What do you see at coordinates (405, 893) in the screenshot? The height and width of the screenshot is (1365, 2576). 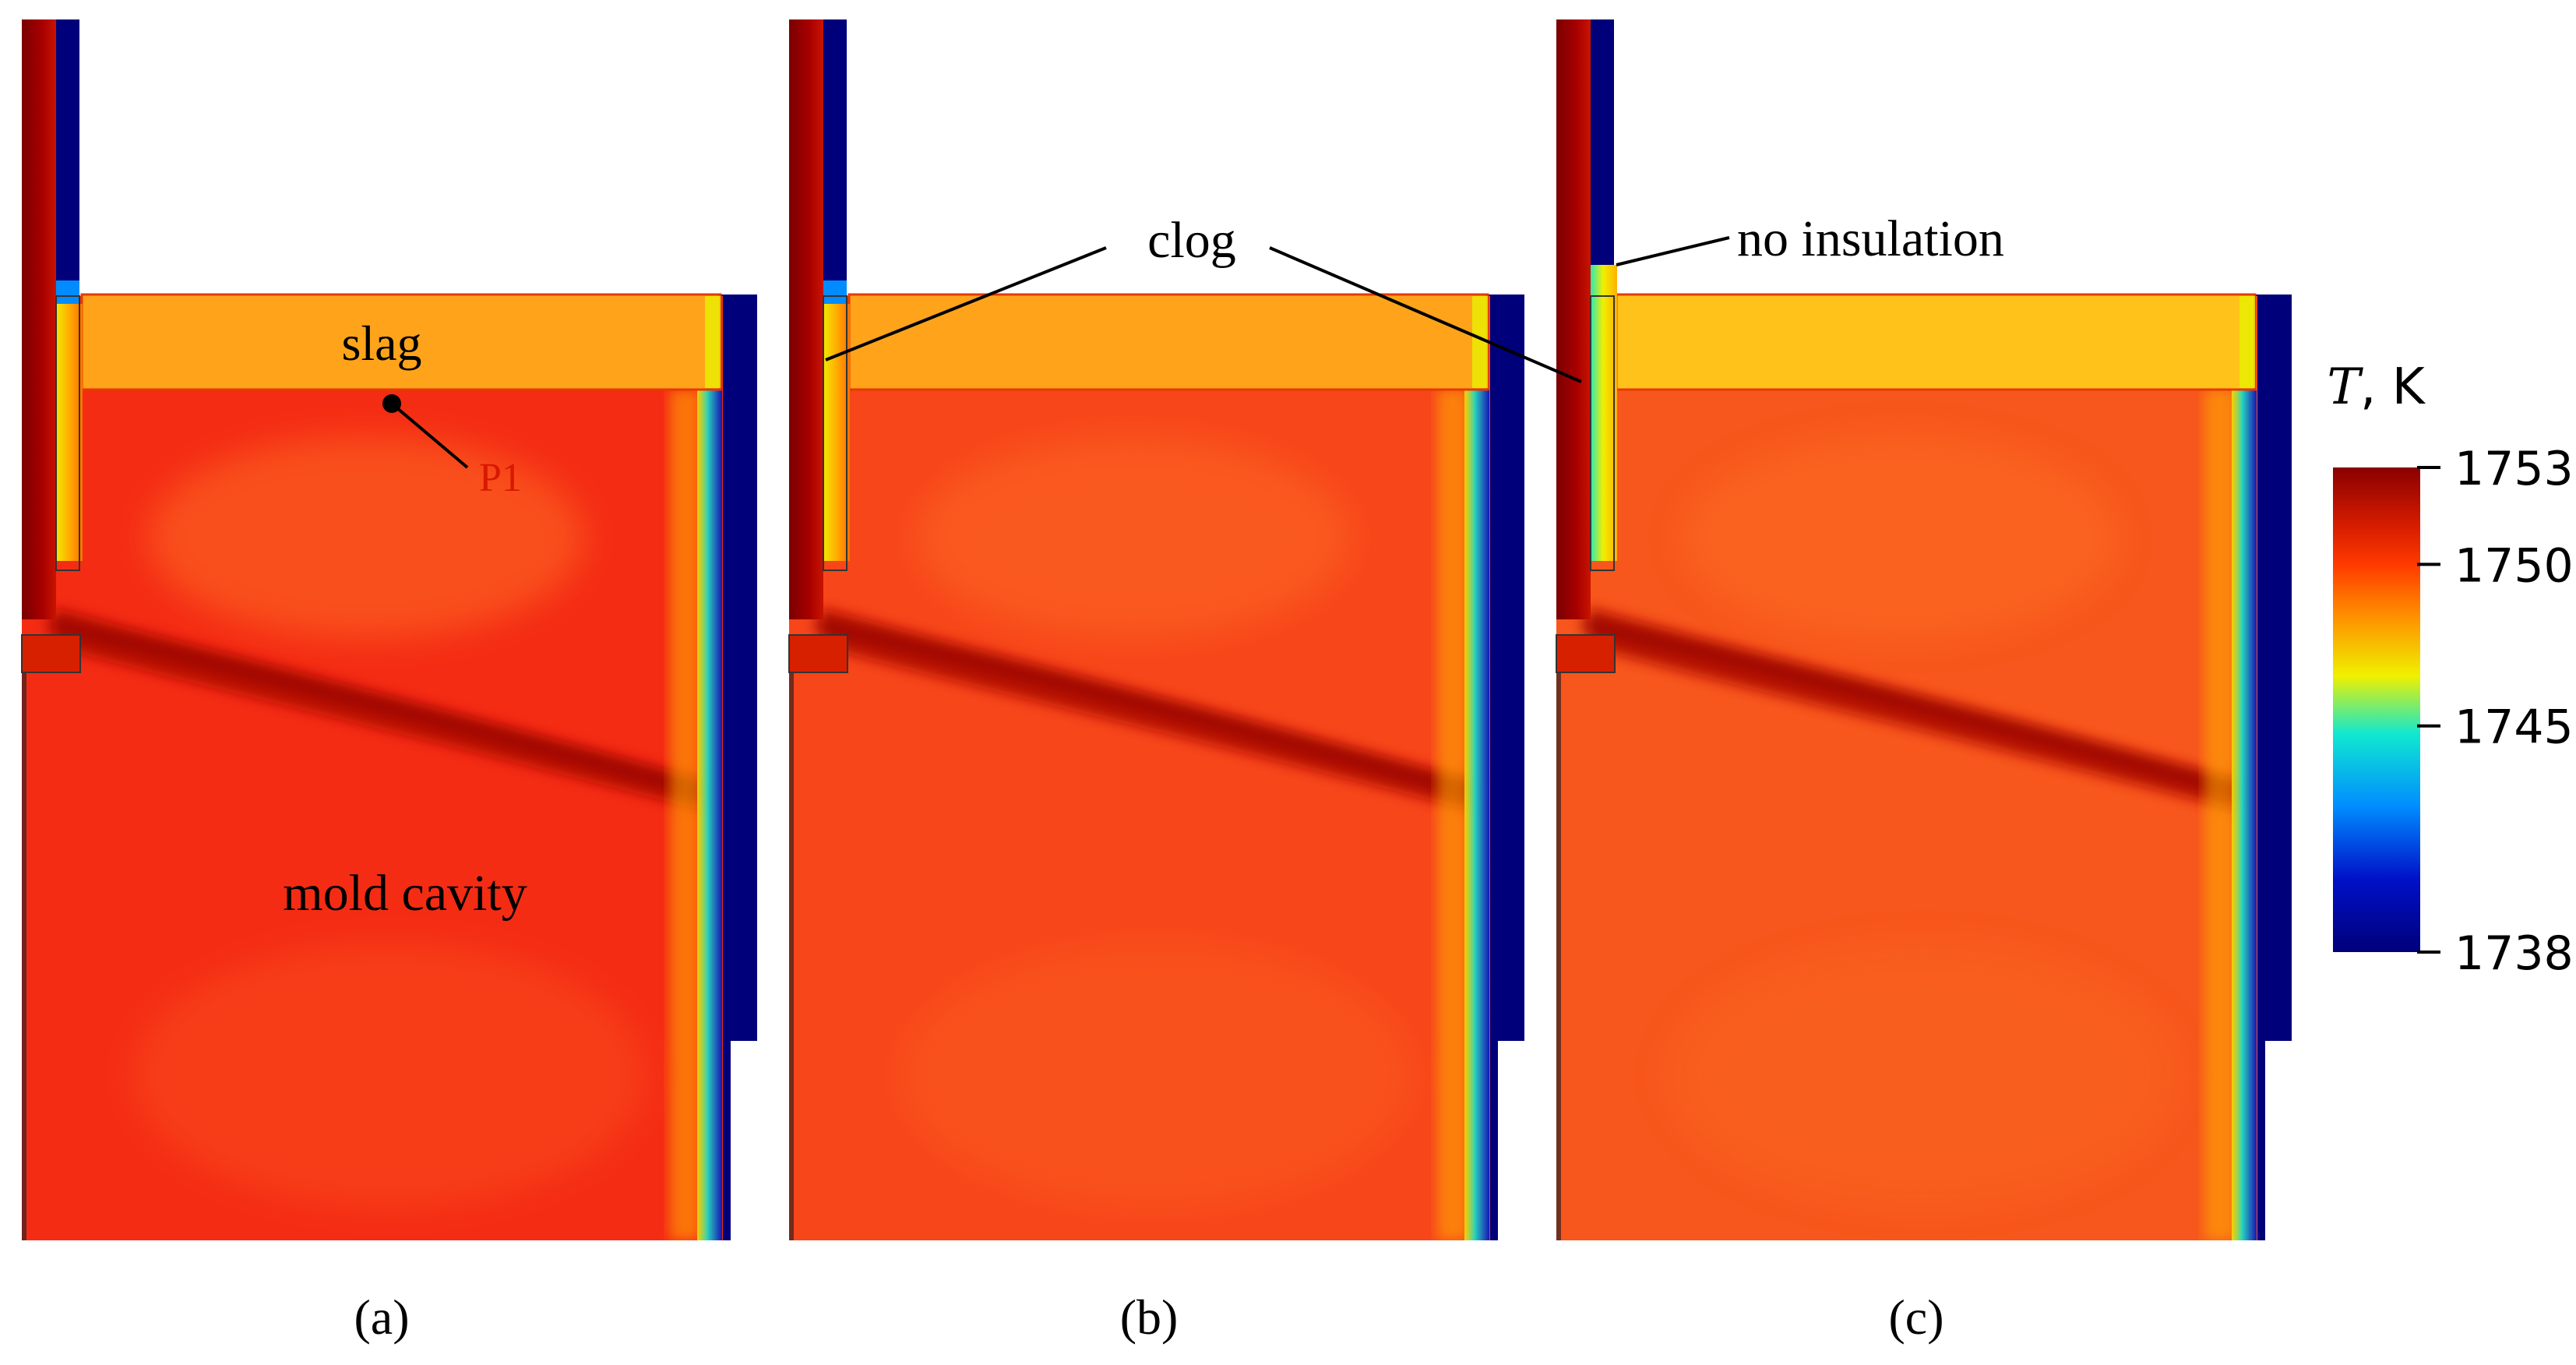 I see `mold-cavity-label: mold cavity` at bounding box center [405, 893].